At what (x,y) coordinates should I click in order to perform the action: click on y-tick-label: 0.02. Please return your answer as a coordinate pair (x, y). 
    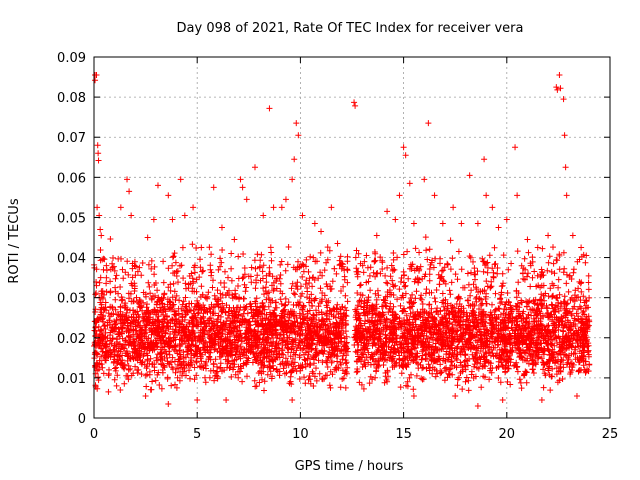
    Looking at the image, I should click on (71, 339).